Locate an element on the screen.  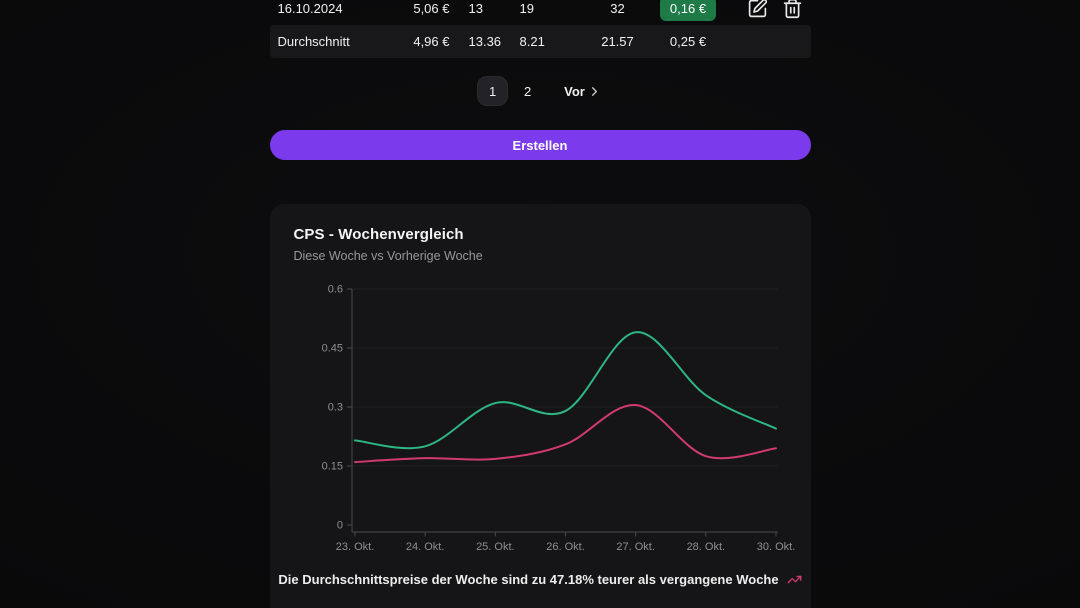
y-tick-label: 0.6 is located at coordinates (334, 290).